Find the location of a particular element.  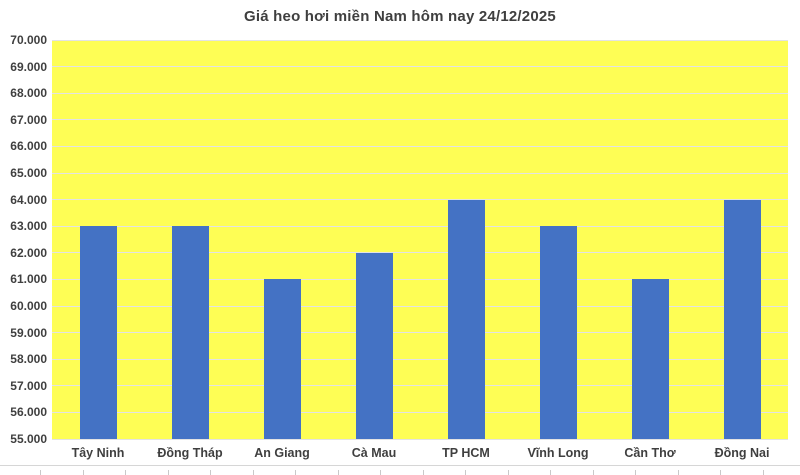

y-tick-label: 67.000 is located at coordinates (28, 119).